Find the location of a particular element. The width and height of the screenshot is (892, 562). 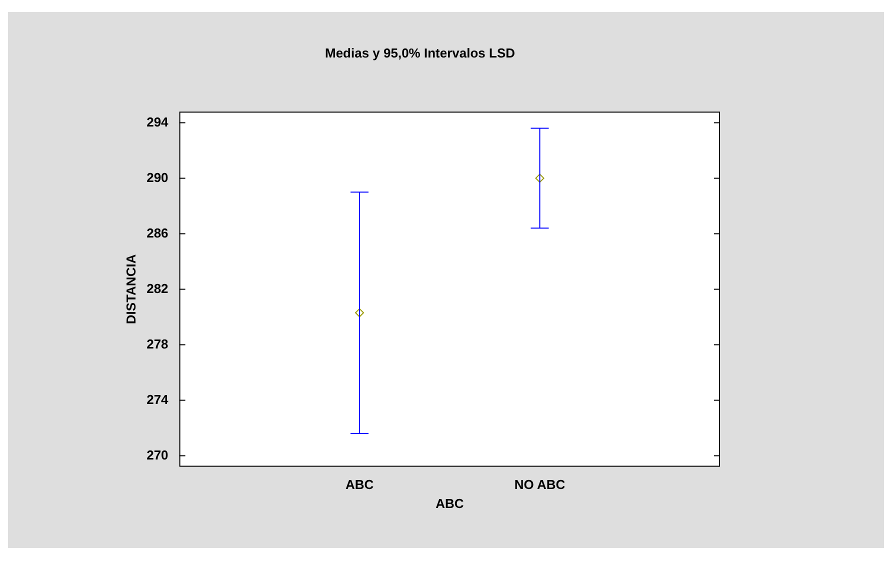

x-tick-label: NO ABC is located at coordinates (540, 484).